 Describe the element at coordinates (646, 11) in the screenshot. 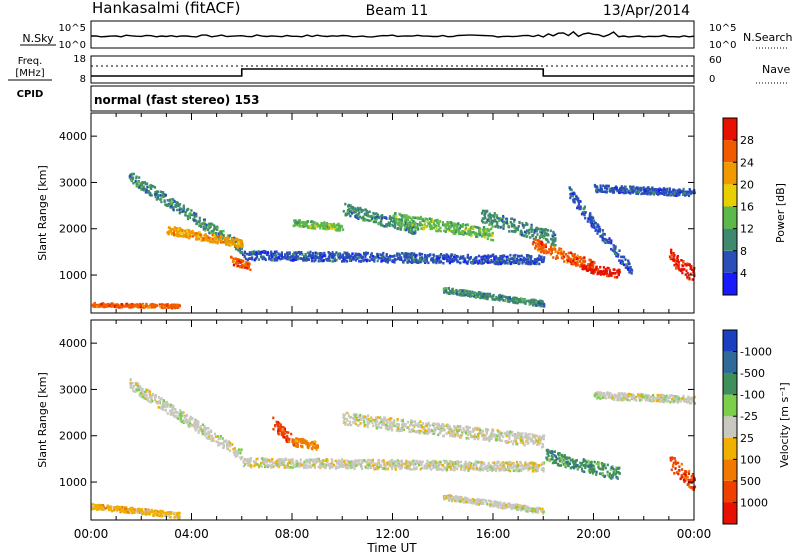

I see `date-title: 13/Apr/2014` at that location.